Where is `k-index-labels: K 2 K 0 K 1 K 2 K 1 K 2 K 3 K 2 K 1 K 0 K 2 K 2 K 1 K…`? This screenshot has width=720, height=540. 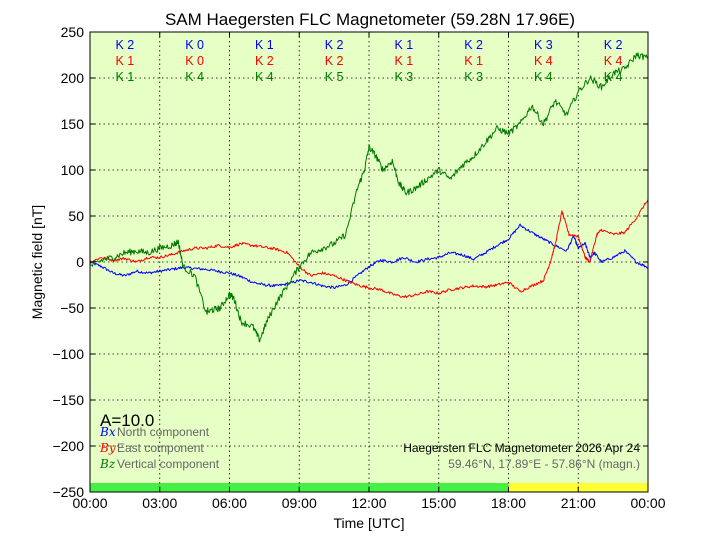
k-index-labels: K 2 K 0 K 1 K 2 K 1 K 2 K 3 K 2 K 1 K 0 K 2 K 2 K 1 K… is located at coordinates (368, 61).